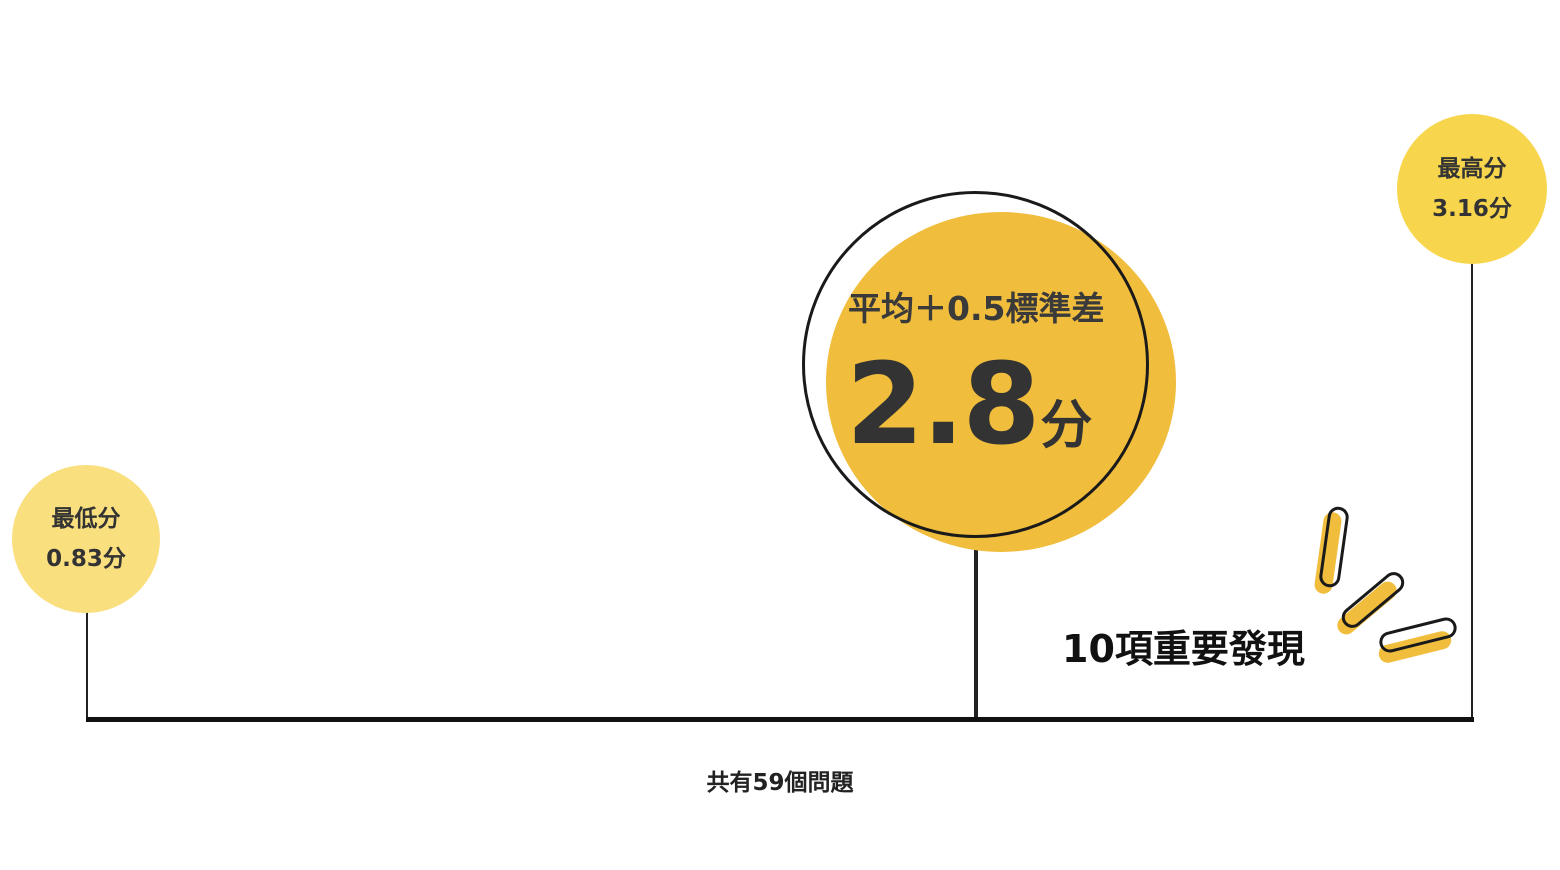  What do you see at coordinates (1472, 189) in the screenshot?
I see `max-score-marker: 最高分 3.16分` at bounding box center [1472, 189].